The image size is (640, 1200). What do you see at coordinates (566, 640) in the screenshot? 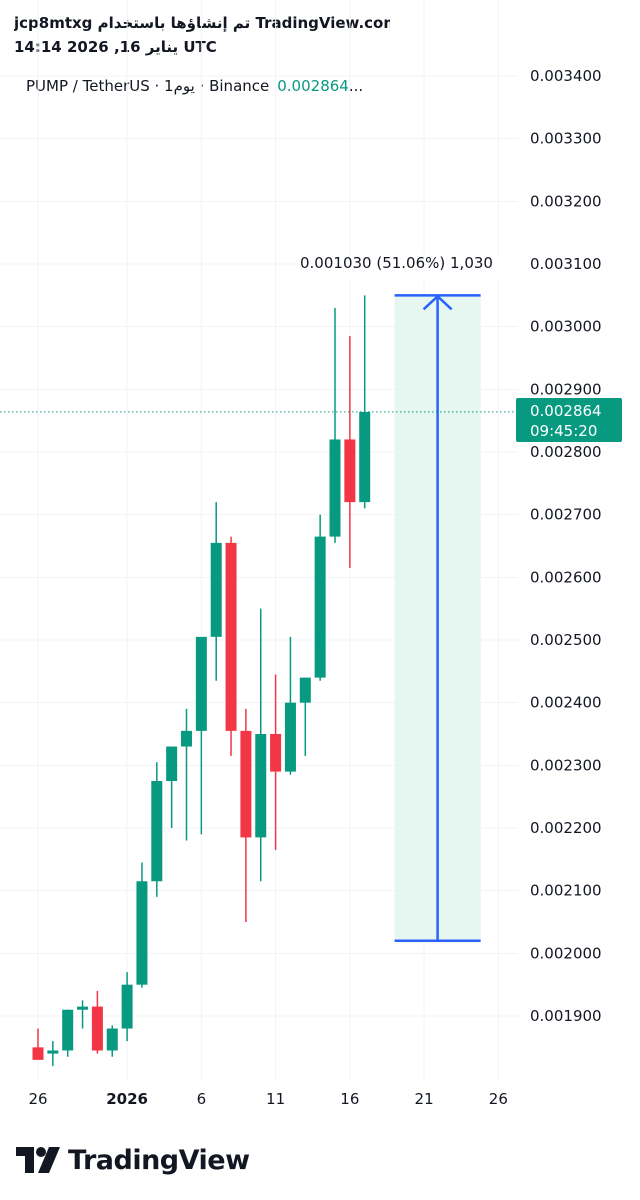
I see `price-tick-label: 0.002500` at bounding box center [566, 640].